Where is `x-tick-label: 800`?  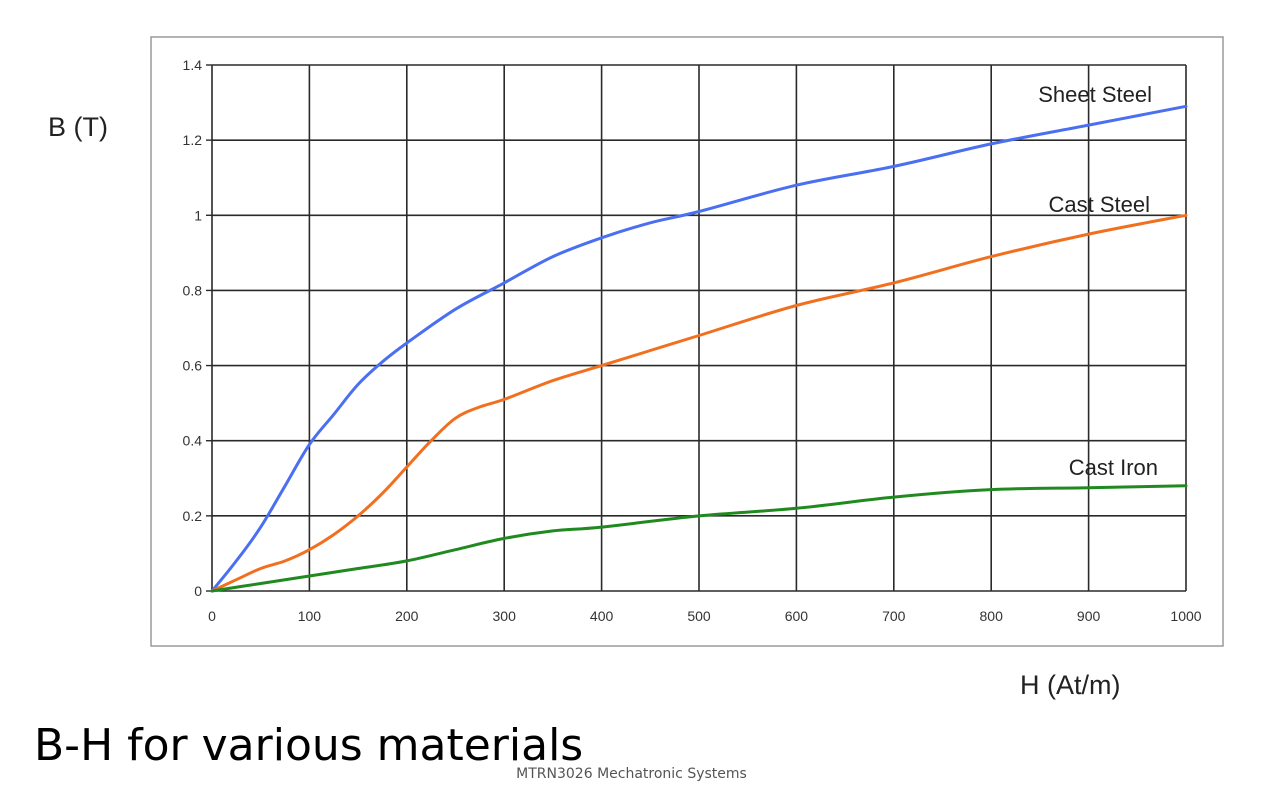 x-tick-label: 800 is located at coordinates (992, 616).